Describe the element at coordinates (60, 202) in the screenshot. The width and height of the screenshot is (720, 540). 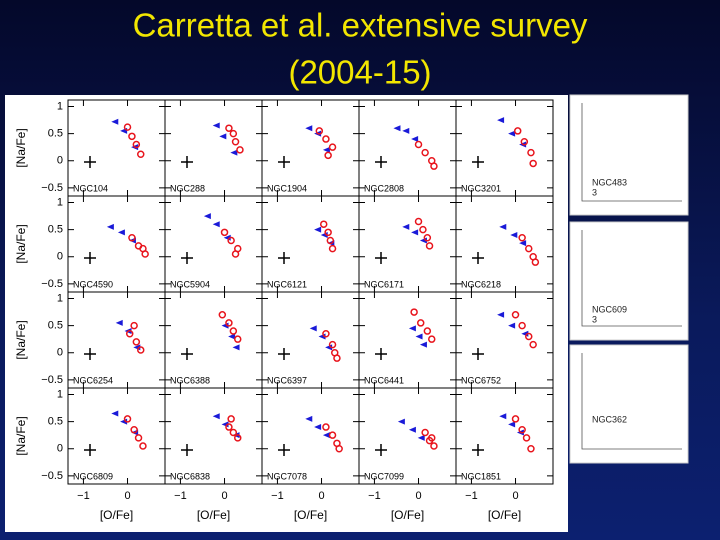
I see `y-tick-label: 1` at that location.